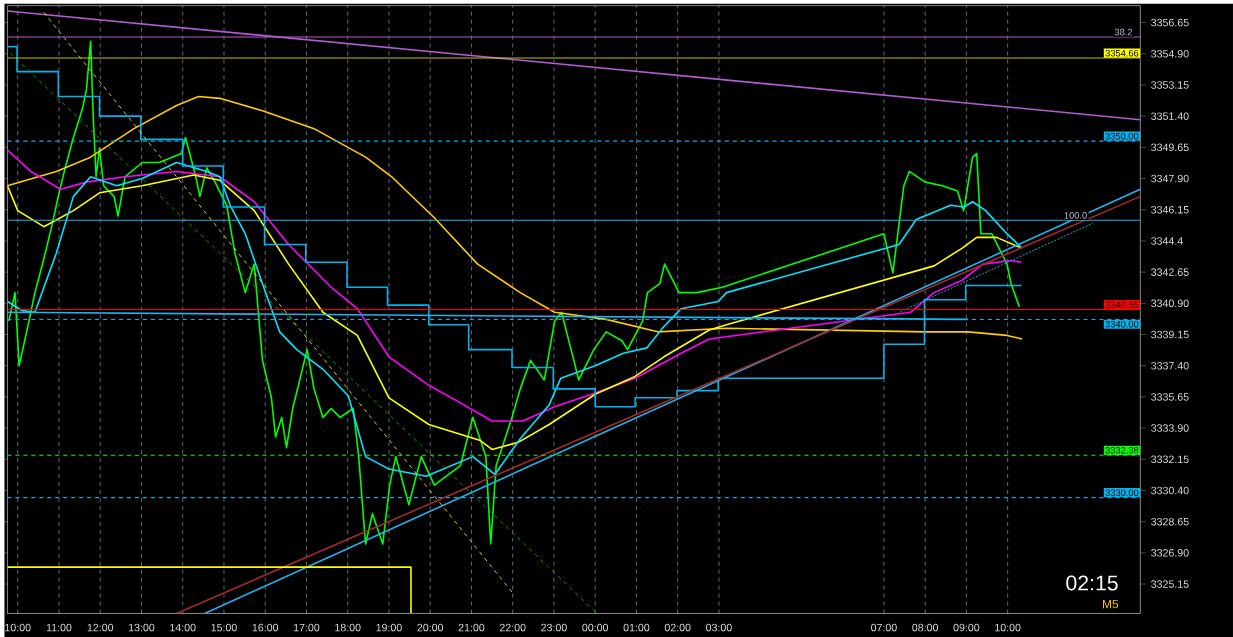  What do you see at coordinates (59, 627) in the screenshot?
I see `x-tick-label: 11:00` at bounding box center [59, 627].